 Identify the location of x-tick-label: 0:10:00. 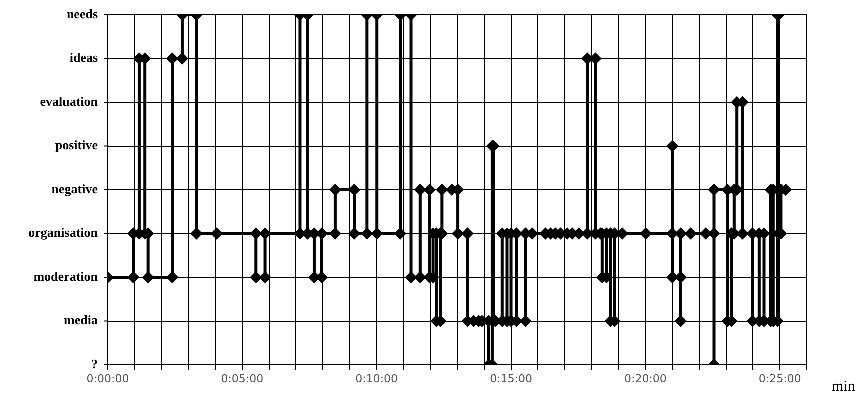
(377, 379).